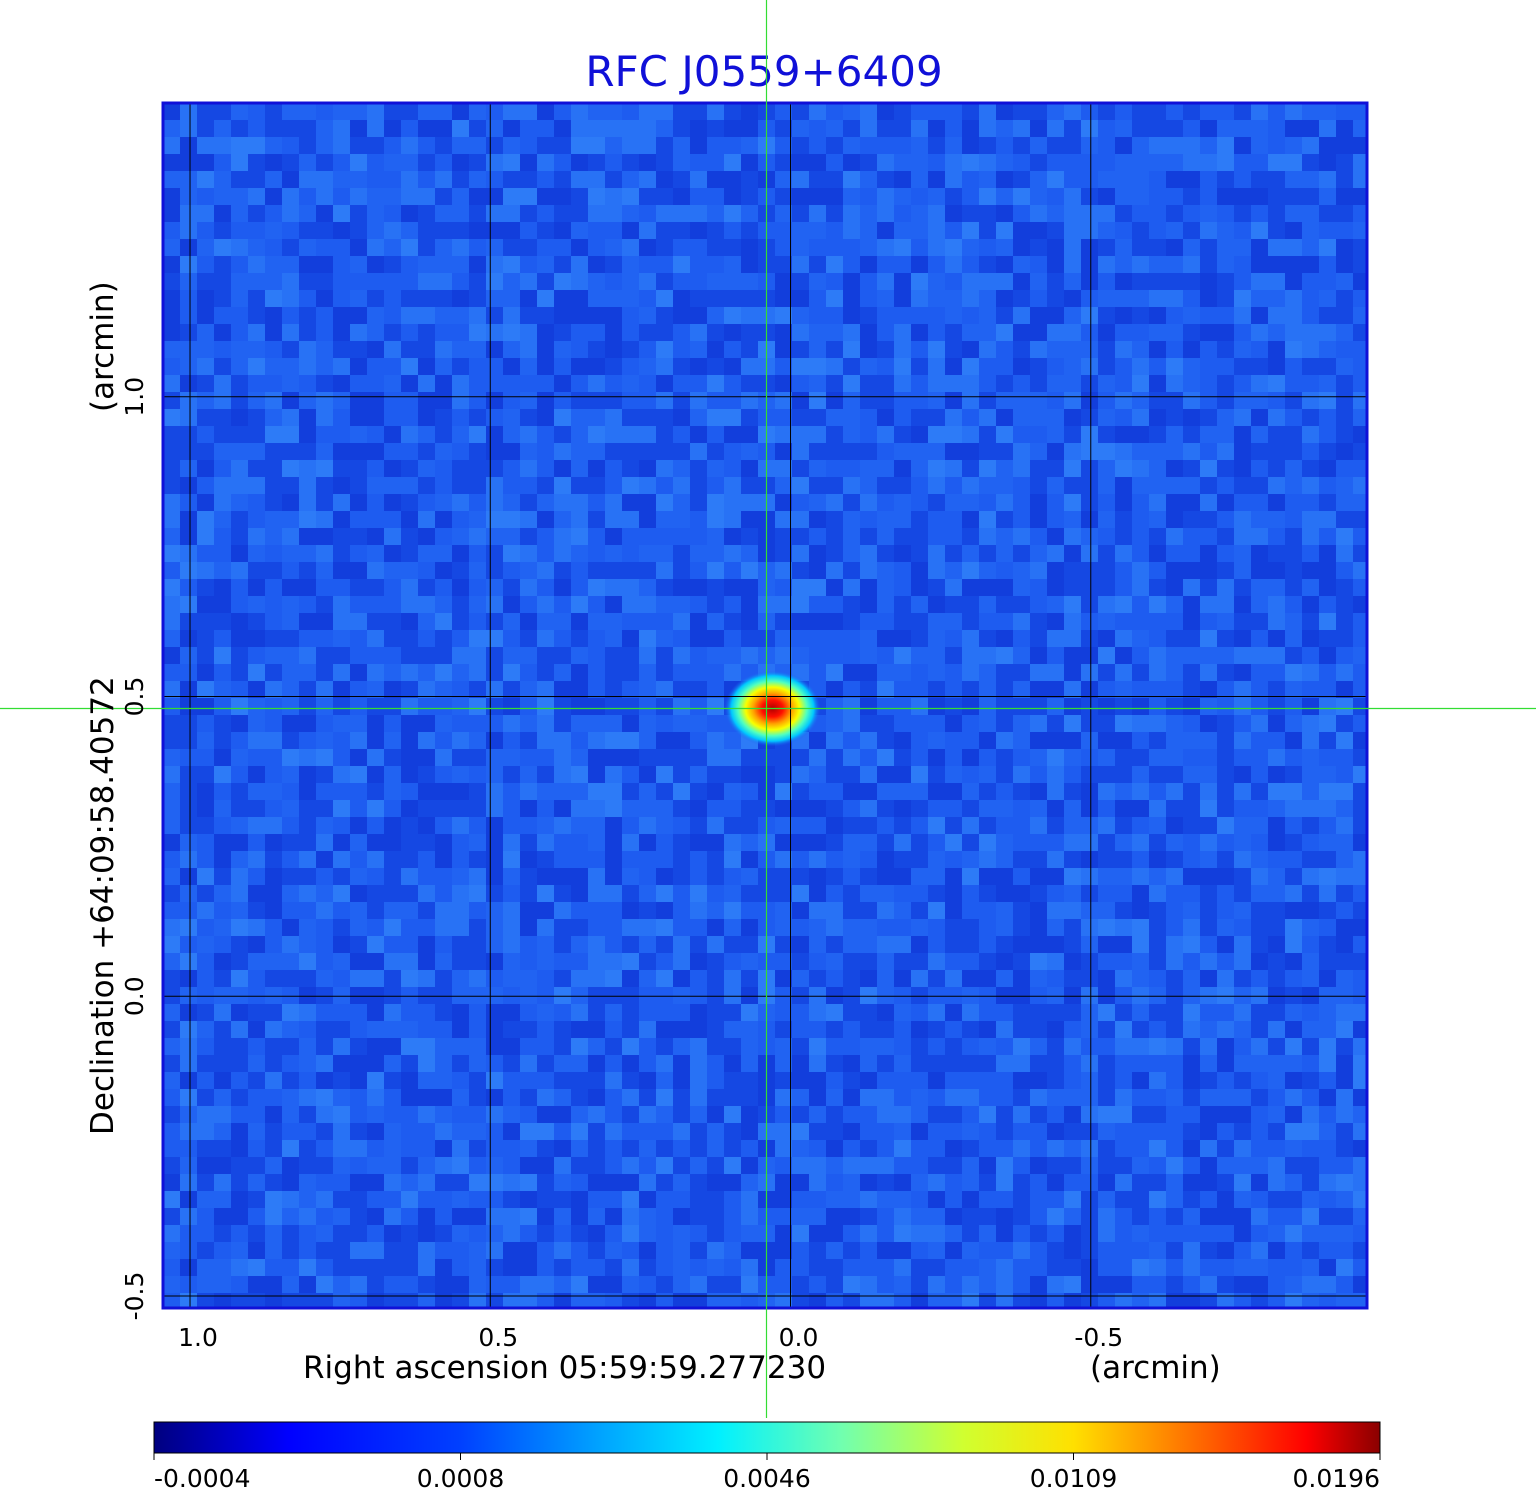 This screenshot has width=1536, height=1511. What do you see at coordinates (1336, 1478) in the screenshot?
I see `colorbar-tick-label-4: 0.0196` at bounding box center [1336, 1478].